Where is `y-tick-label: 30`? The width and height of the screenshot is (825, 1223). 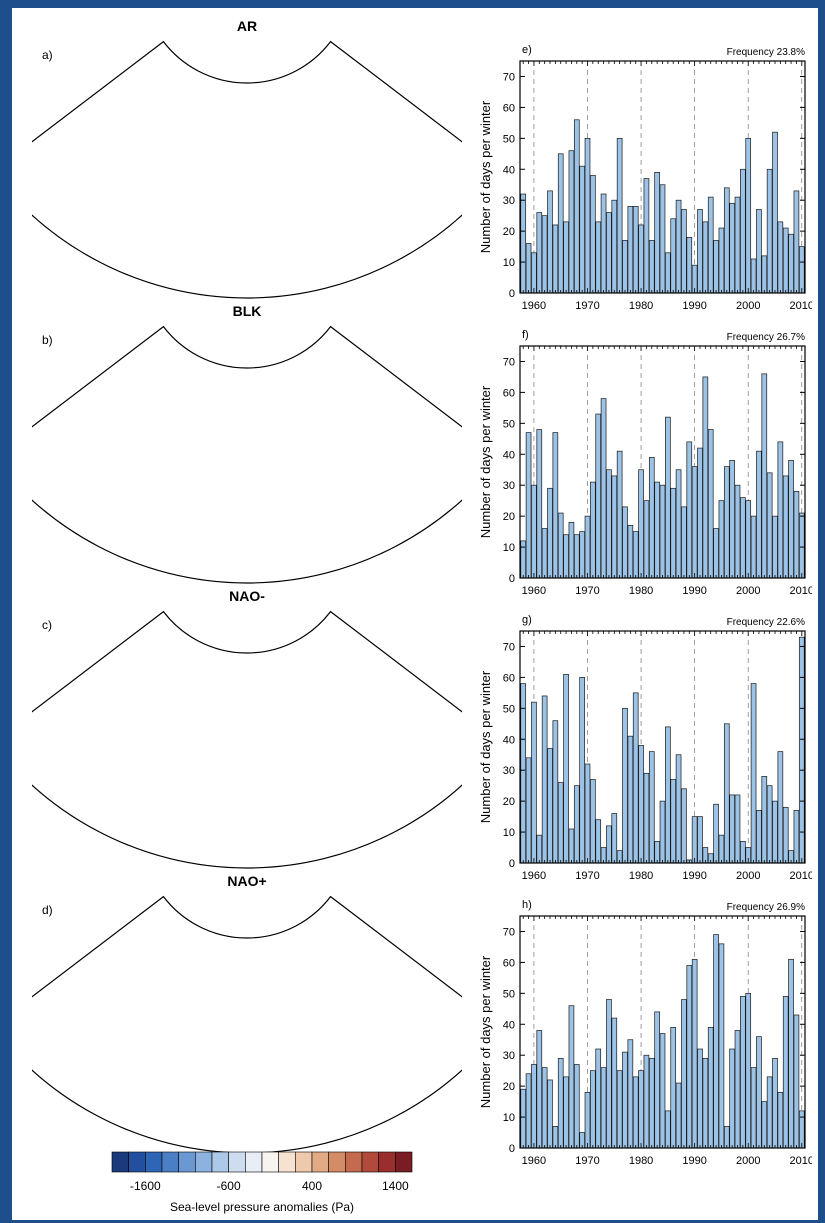 y-tick-label: 30 is located at coordinates (509, 1056).